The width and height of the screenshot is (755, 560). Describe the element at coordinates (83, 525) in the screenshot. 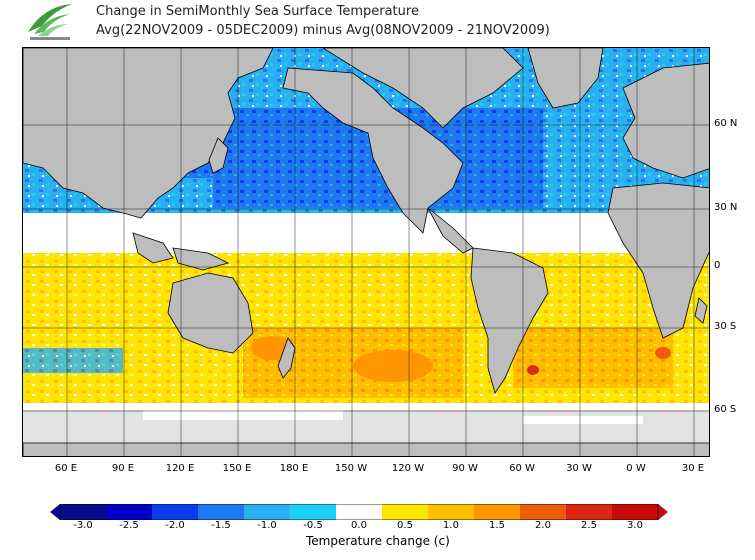

I see `colorbar-label: -3.0` at that location.